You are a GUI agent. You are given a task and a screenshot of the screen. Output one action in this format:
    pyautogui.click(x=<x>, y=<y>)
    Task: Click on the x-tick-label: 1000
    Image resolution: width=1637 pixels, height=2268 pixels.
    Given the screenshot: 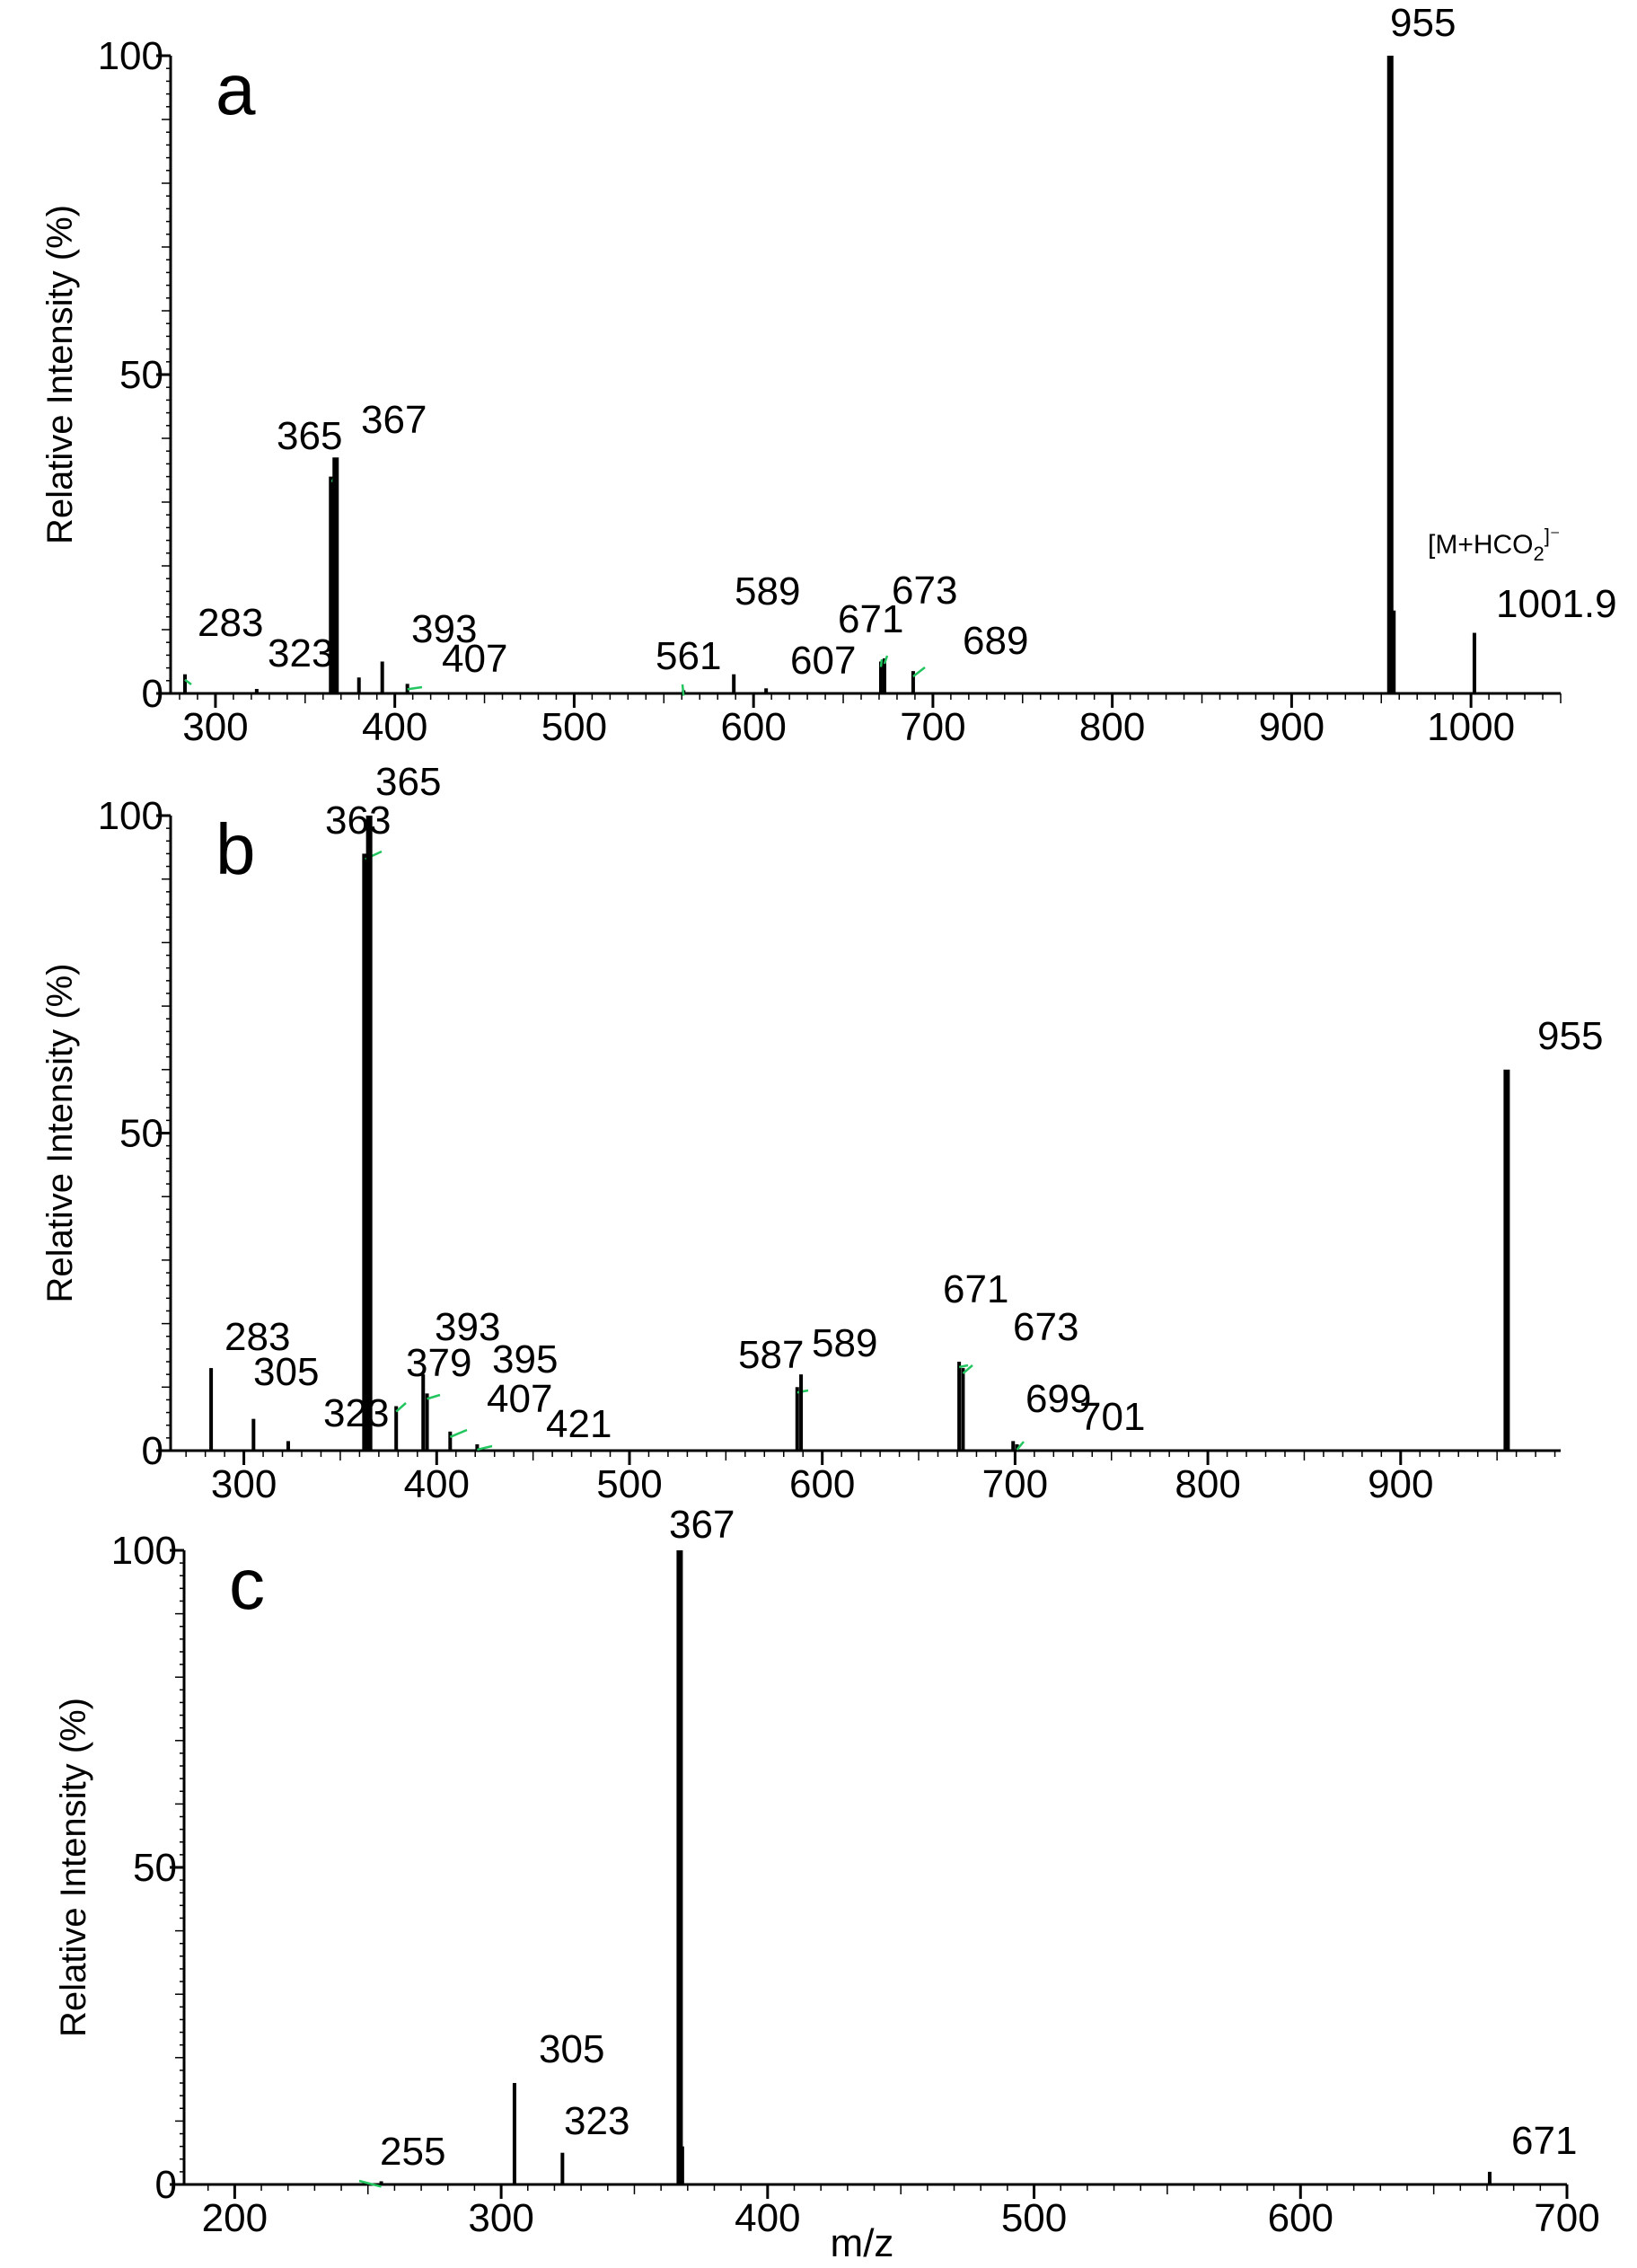 What is the action you would take?
    pyautogui.click(x=1471, y=727)
    